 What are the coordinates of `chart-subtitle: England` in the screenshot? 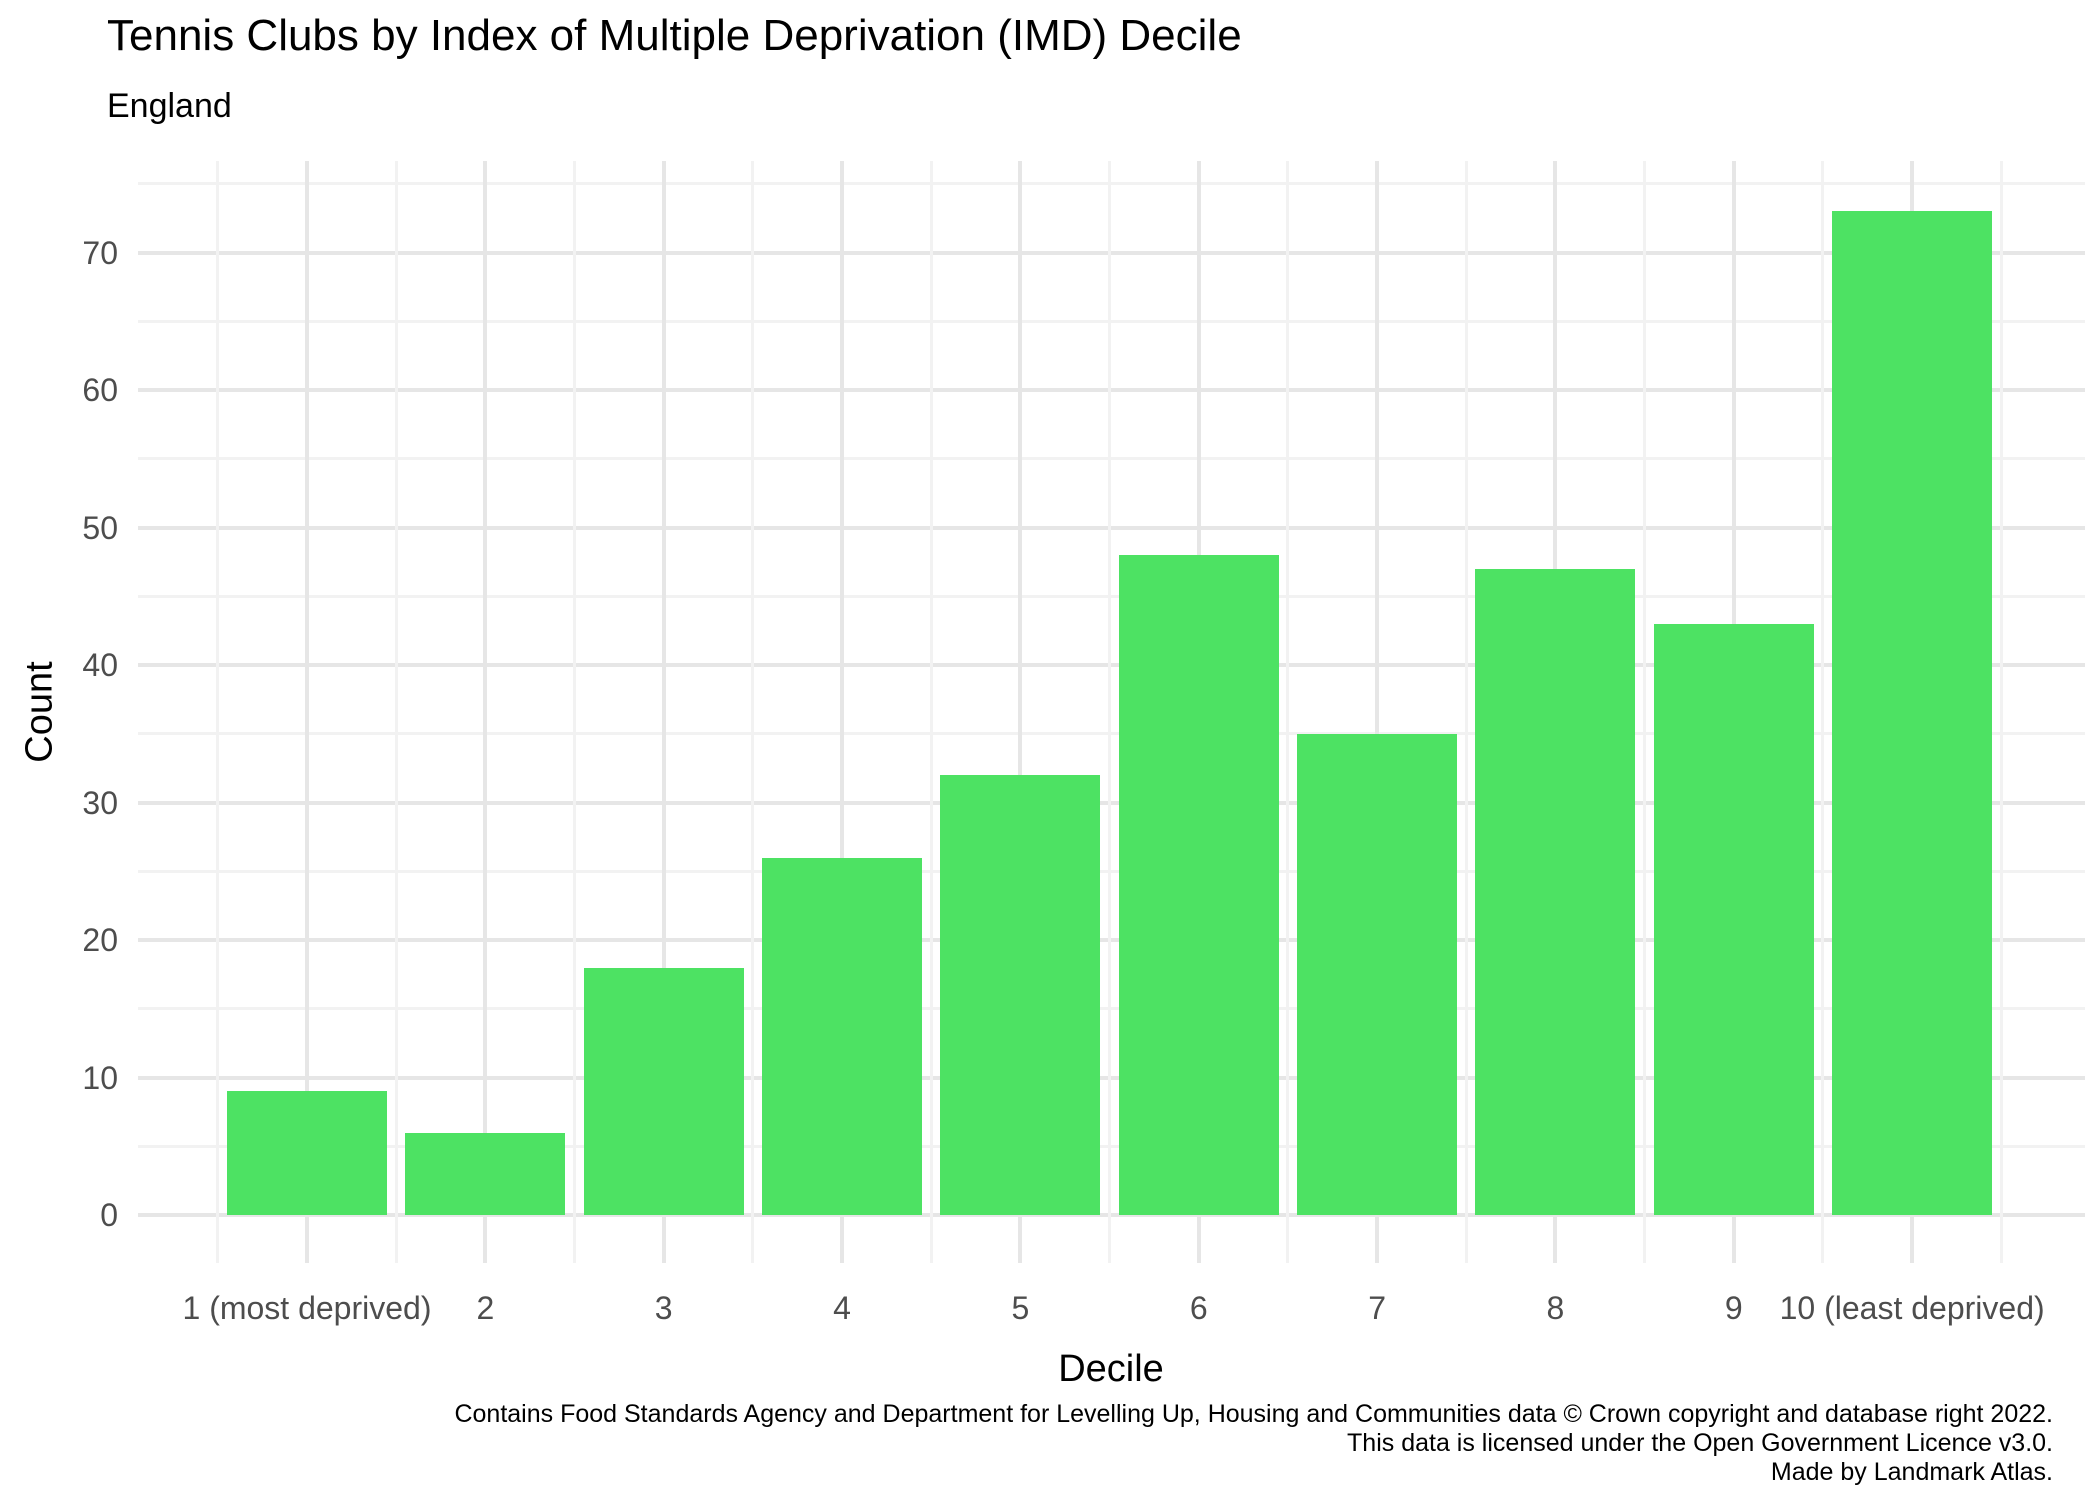 It's located at (169, 106).